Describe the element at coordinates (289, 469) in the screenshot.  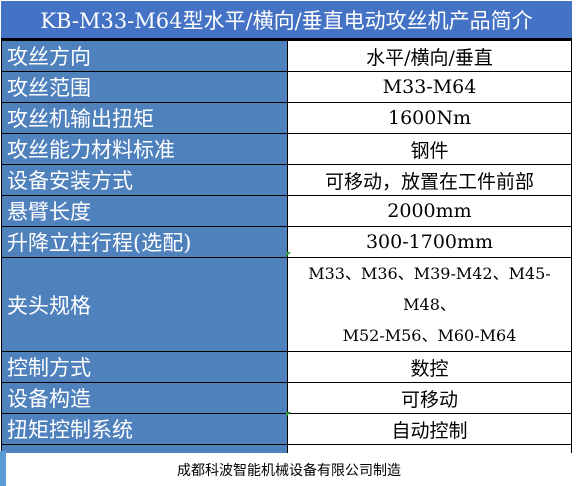
I see `manufacturer-footer: 成都科波智能机械设备有限公司制造` at that location.